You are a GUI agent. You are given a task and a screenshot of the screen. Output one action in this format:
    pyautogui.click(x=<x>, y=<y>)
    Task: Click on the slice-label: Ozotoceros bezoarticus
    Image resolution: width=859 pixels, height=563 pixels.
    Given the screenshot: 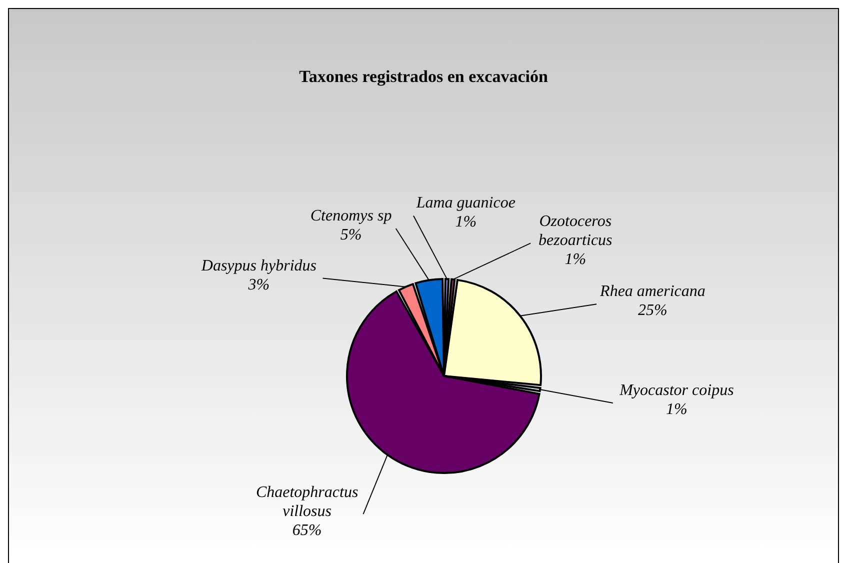 What is the action you would take?
    pyautogui.click(x=575, y=231)
    